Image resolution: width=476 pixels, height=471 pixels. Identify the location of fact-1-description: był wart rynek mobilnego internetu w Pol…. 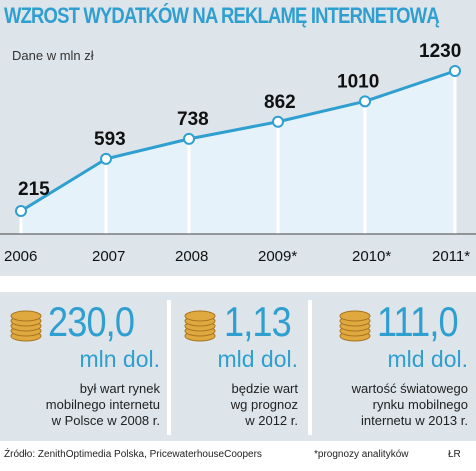
(103, 405).